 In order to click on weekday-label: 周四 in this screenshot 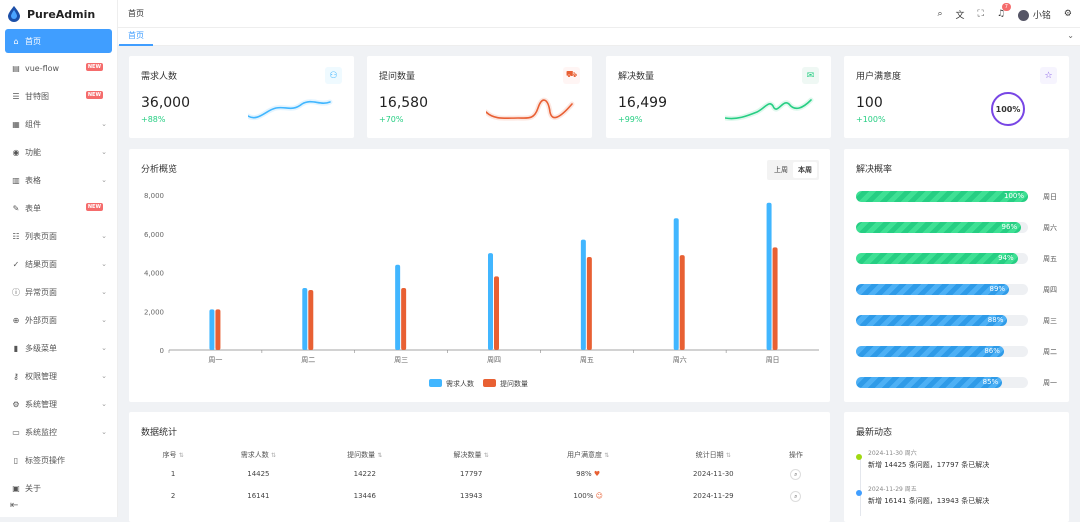, I will do `click(1050, 290)`.